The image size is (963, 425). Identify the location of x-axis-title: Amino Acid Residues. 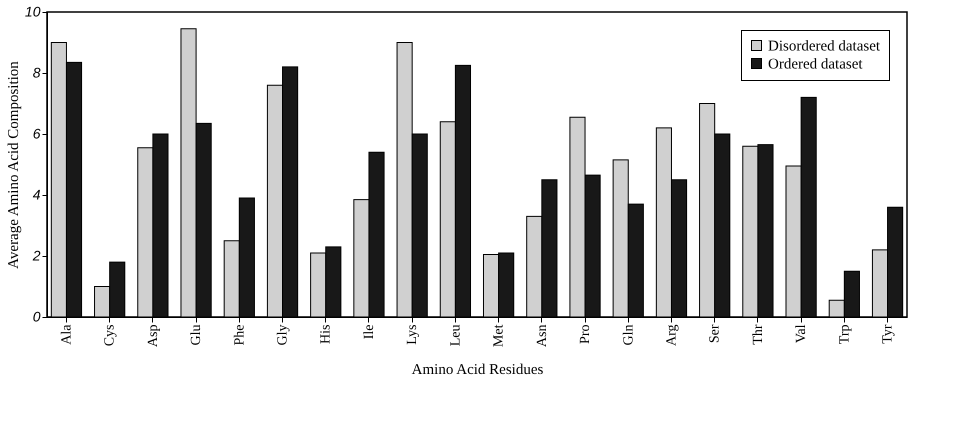
(478, 370).